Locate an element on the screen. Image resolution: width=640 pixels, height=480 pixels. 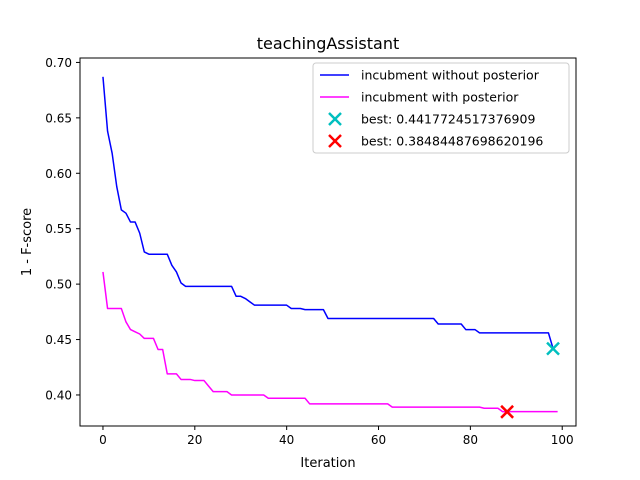
x-tick-label: 40 is located at coordinates (286, 440).